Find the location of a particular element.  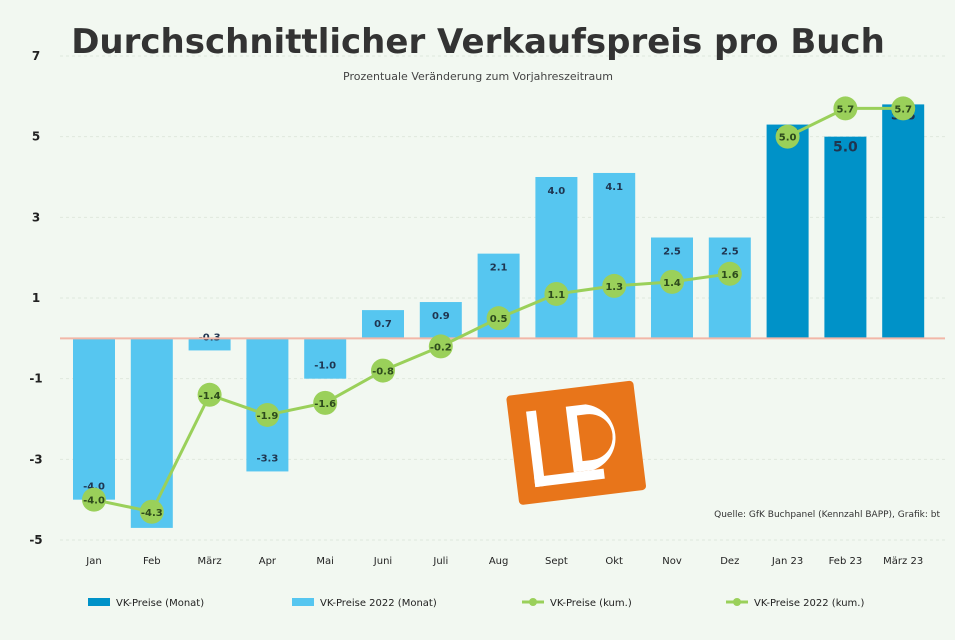

point-value-label: 5.0 is located at coordinates (788, 138).